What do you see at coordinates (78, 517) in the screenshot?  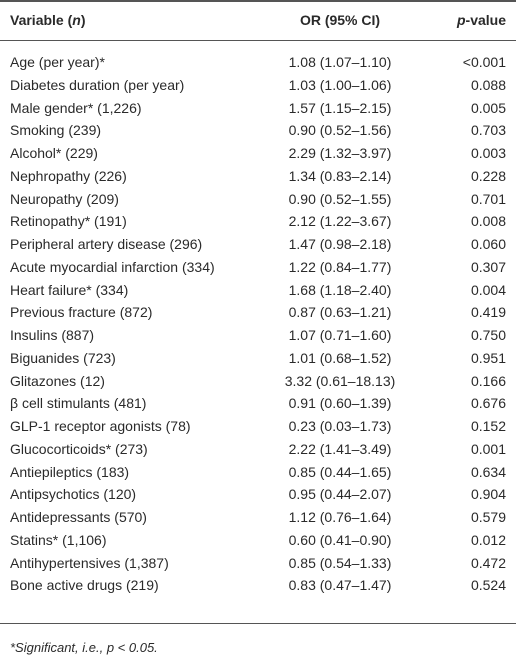 I see `variable-cell: Antidepressants (570)` at bounding box center [78, 517].